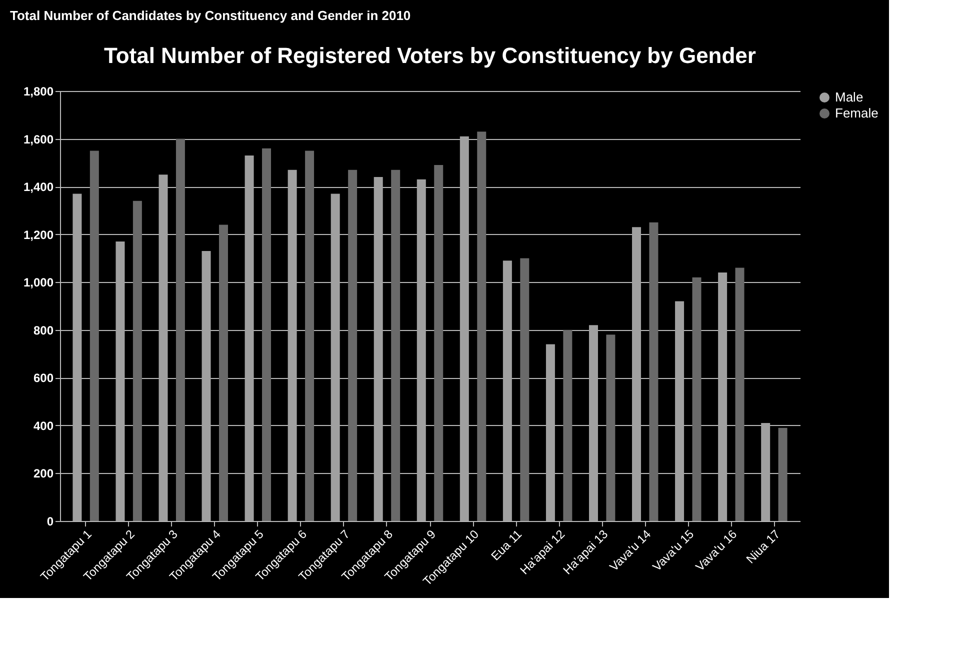  Describe the element at coordinates (849, 97) in the screenshot. I see `legend-label: Male` at that location.